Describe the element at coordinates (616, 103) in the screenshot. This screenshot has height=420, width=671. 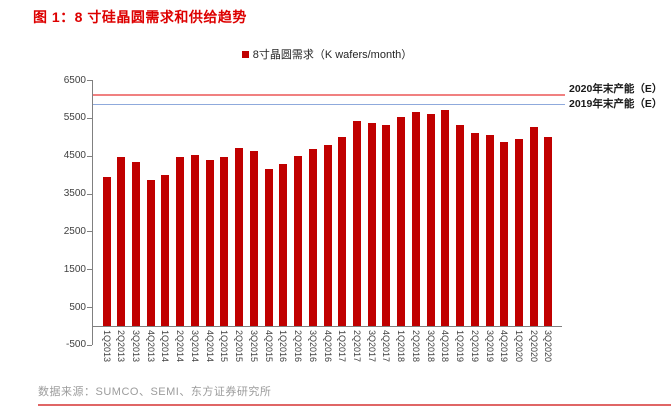
I see `capacity-line-label: 2019年末产能（E）` at that location.